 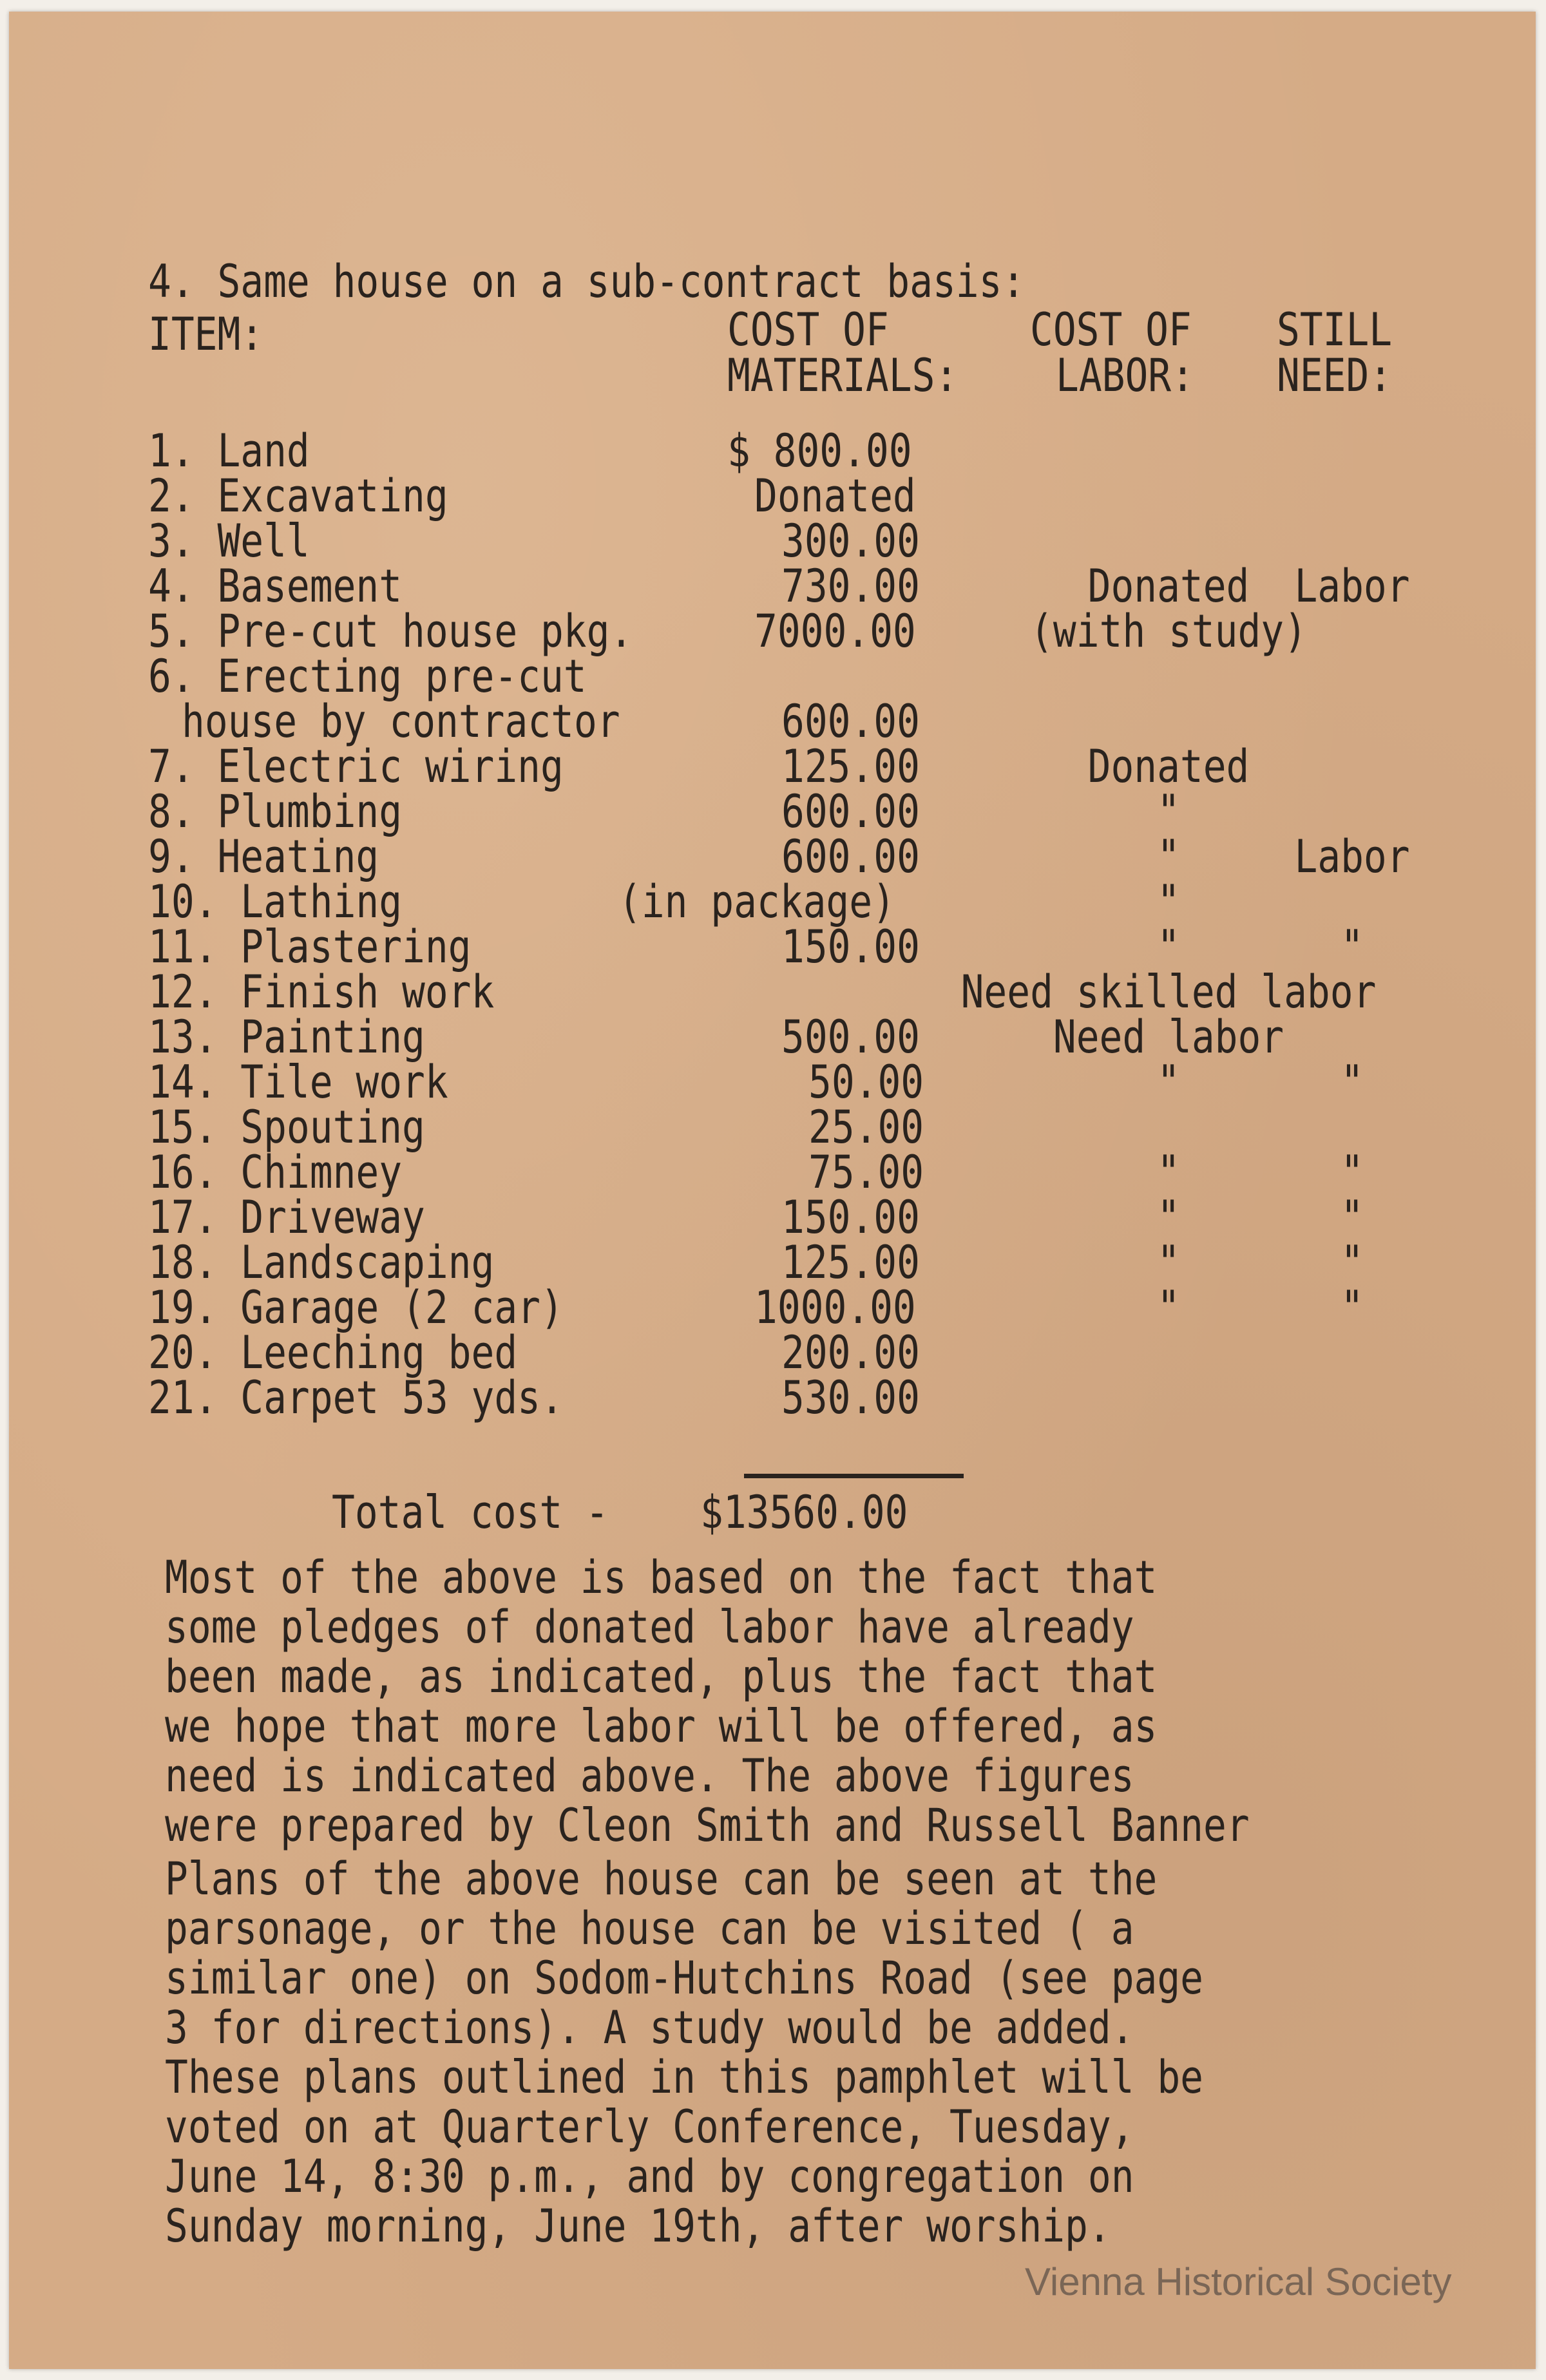 What do you see at coordinates (851, 1353) in the screenshot?
I see `row-materials-cost: 200.00` at bounding box center [851, 1353].